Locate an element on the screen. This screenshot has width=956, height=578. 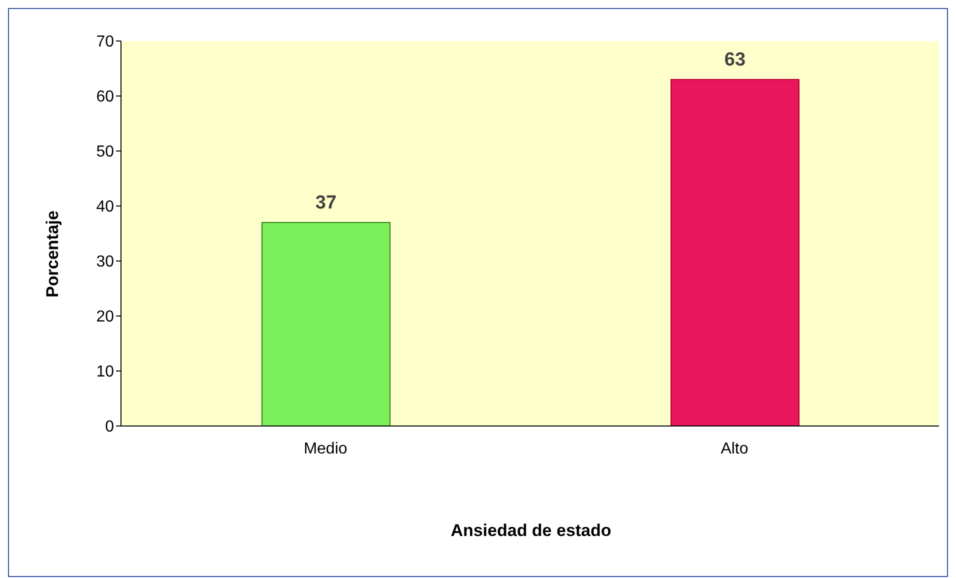
y-tick-label: 10 is located at coordinates (105, 372).